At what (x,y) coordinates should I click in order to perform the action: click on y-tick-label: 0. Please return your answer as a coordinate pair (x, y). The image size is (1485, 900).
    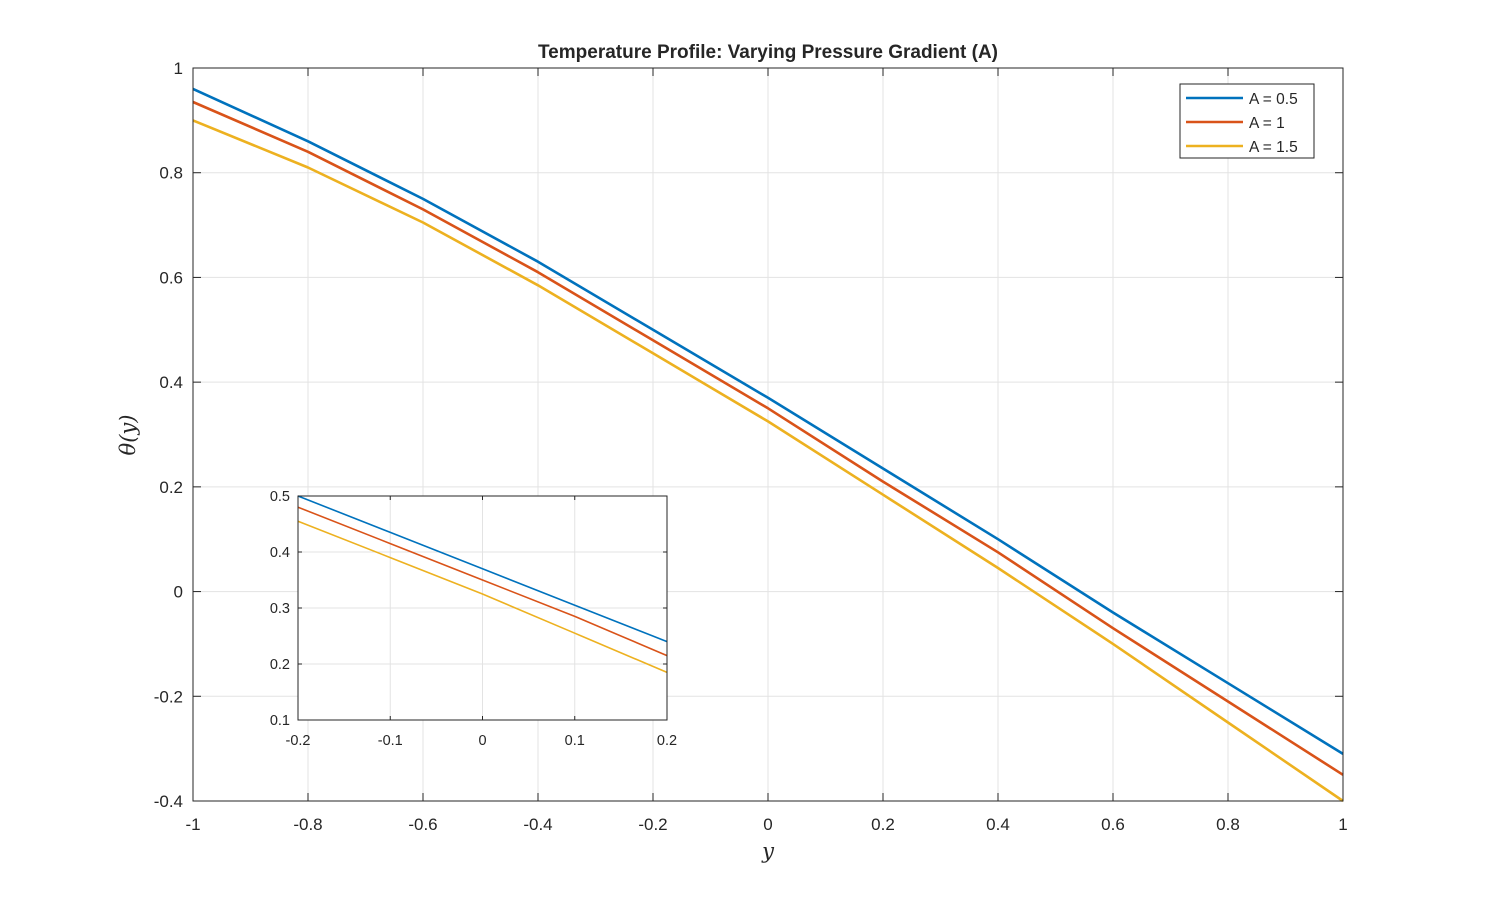
    Looking at the image, I should click on (178, 592).